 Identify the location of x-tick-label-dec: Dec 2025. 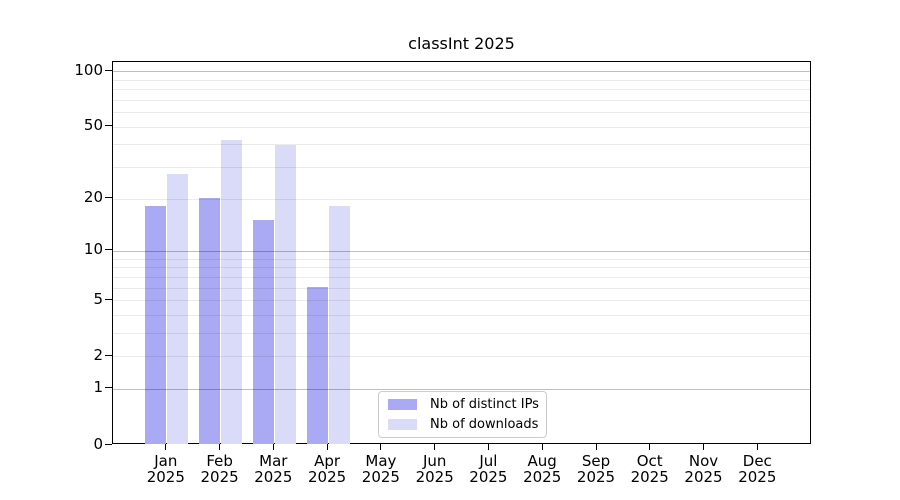
(757, 469).